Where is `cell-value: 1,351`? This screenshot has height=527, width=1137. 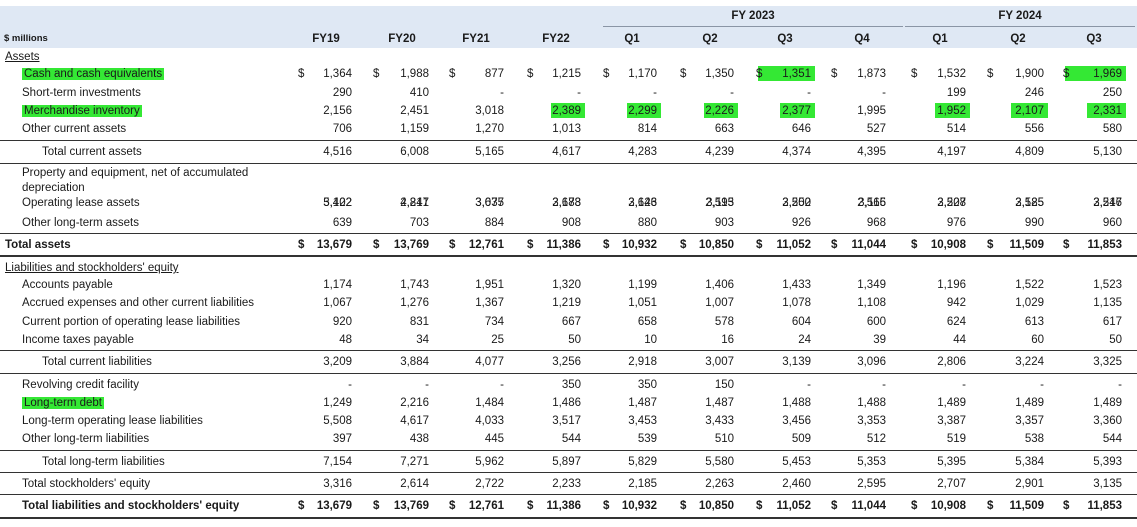 cell-value: 1,351 is located at coordinates (796, 74).